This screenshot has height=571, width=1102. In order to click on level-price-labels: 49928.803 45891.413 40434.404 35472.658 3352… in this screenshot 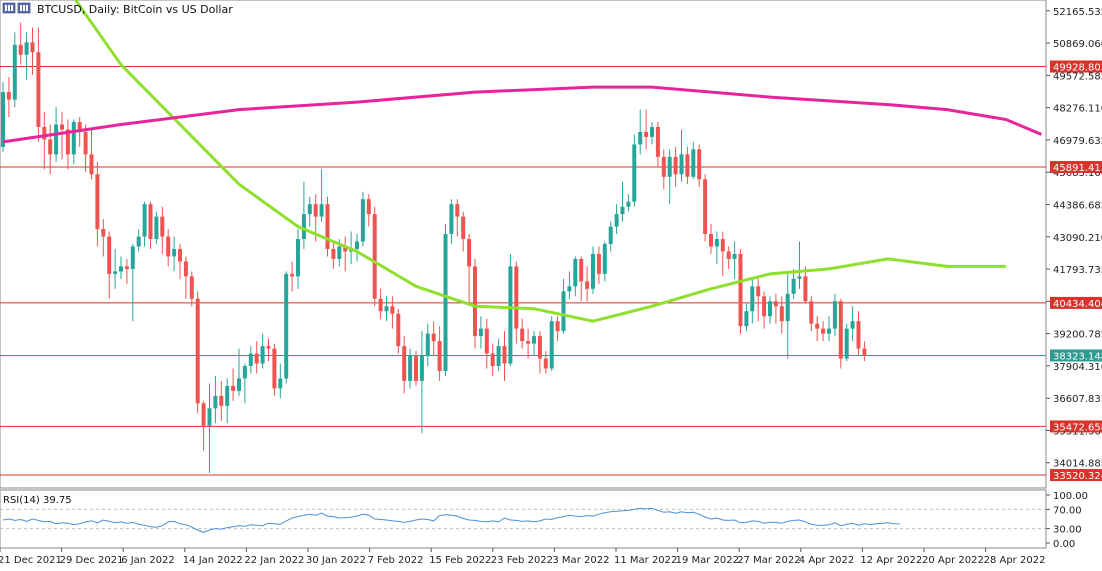, I will do `click(1076, 271)`.